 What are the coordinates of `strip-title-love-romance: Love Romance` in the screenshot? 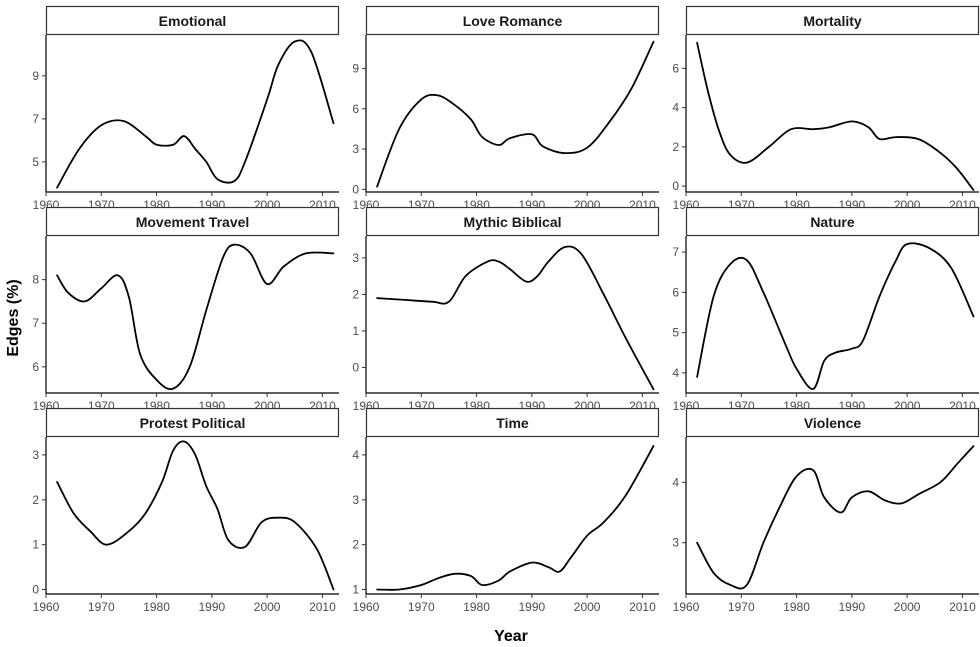 It's located at (513, 21).